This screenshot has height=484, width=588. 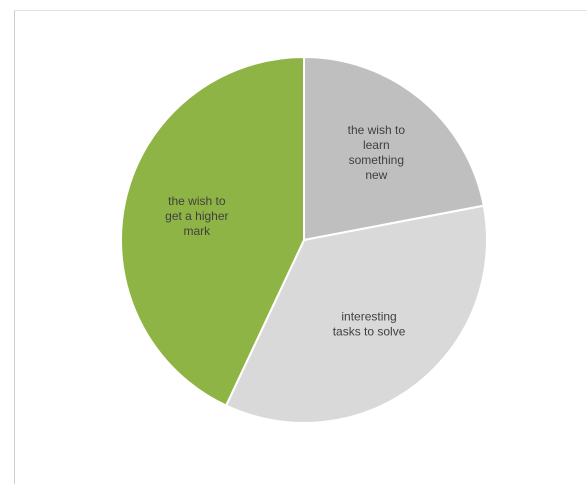 What do you see at coordinates (376, 175) in the screenshot?
I see `pie-slice-label-line: new` at bounding box center [376, 175].